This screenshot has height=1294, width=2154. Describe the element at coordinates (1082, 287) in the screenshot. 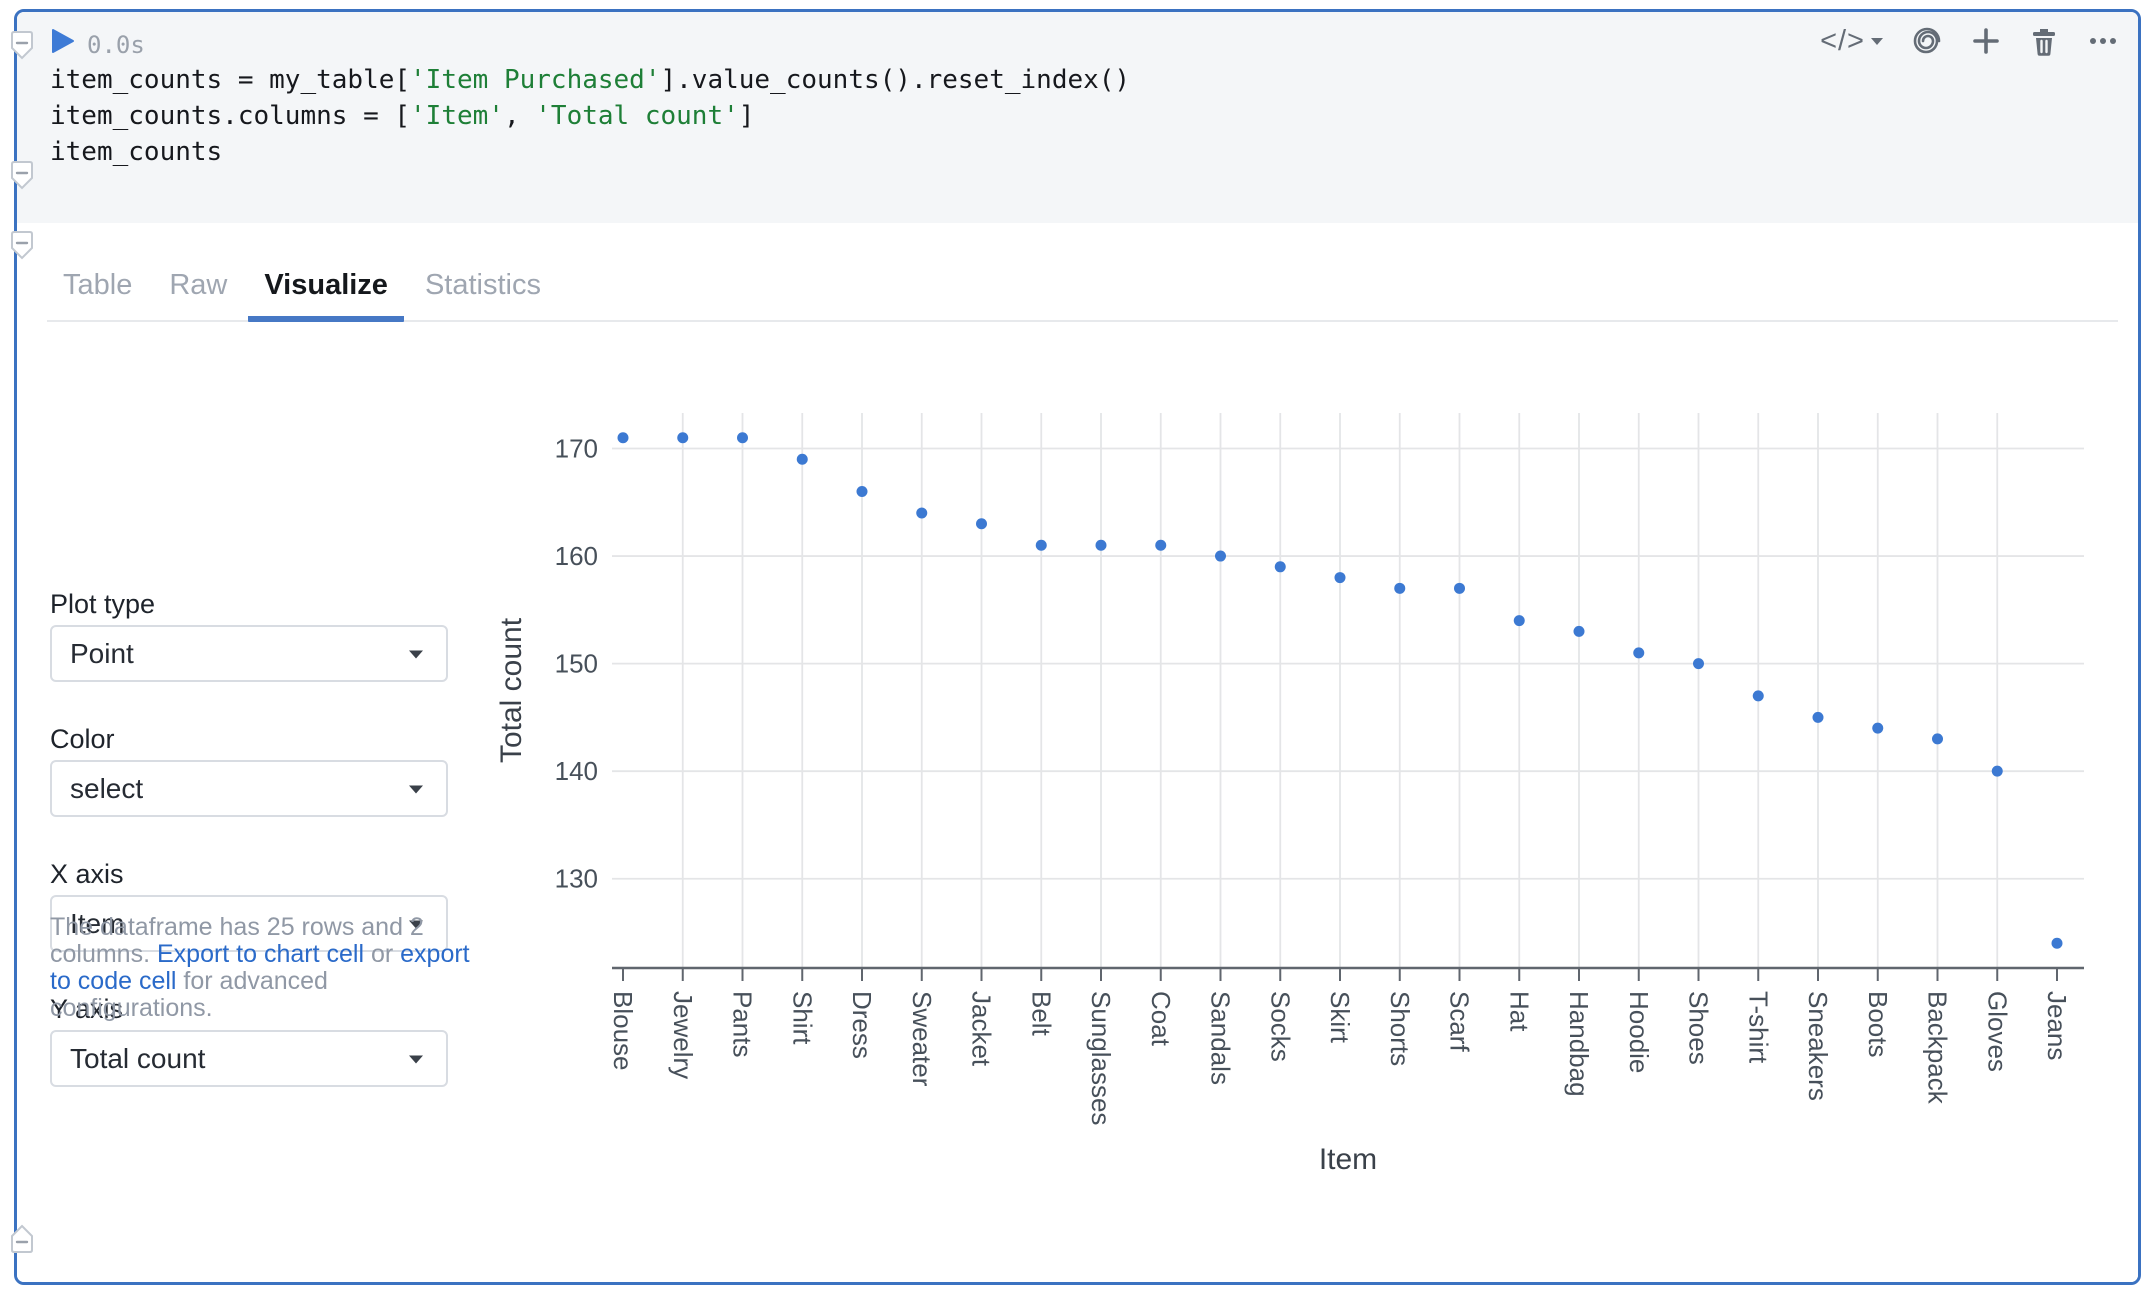

I see `output-tabs: Table Raw Visualize Statistics` at that location.